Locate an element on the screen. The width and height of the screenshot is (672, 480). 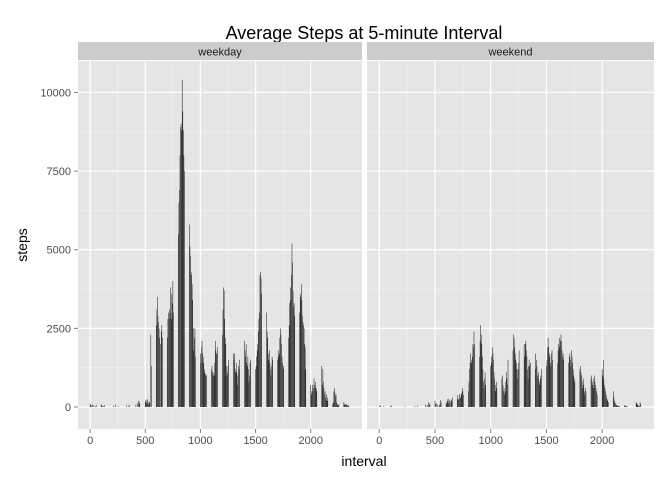
y-tick-label: 10000 is located at coordinates (55, 93).